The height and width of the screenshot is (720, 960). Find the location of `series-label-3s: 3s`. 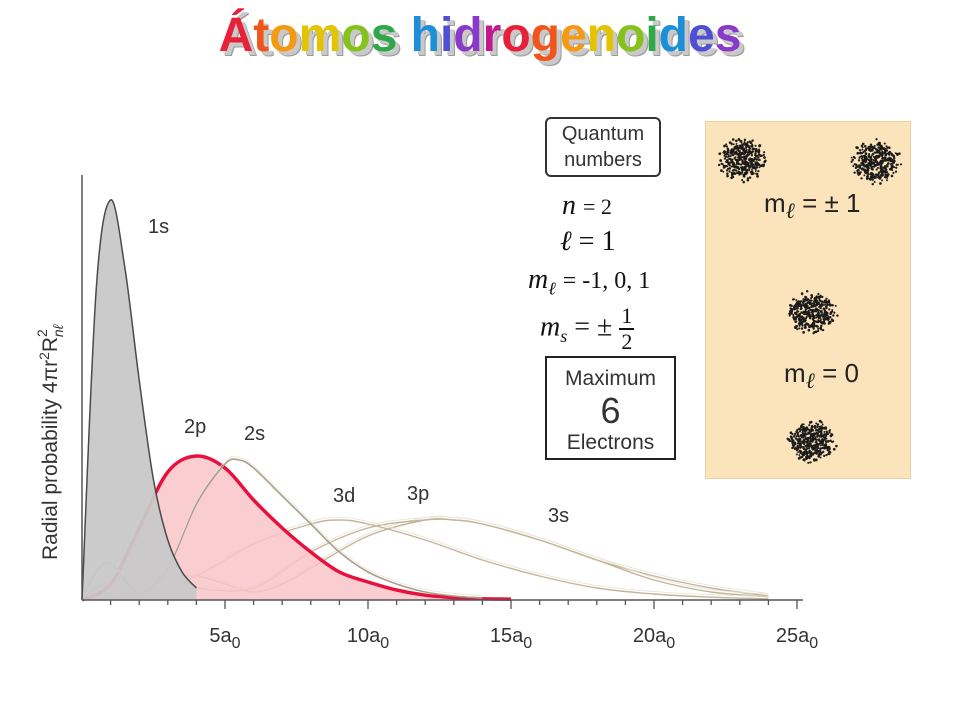

series-label-3s: 3s is located at coordinates (558, 516).